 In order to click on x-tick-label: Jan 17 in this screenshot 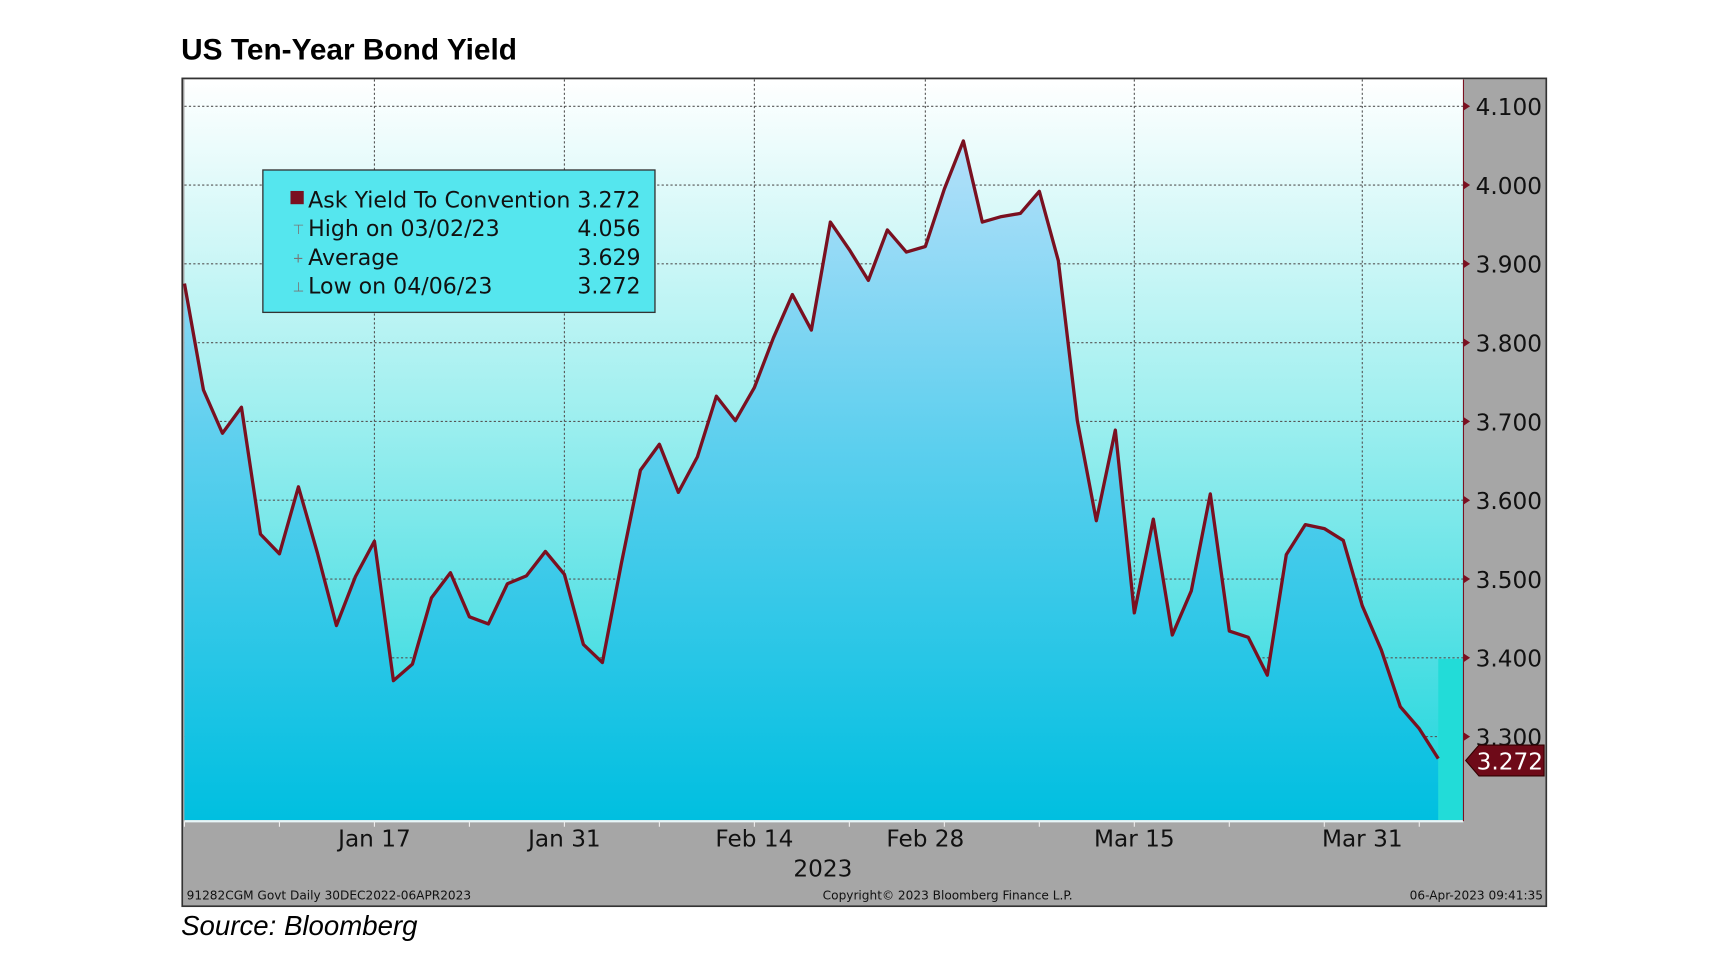, I will do `click(373, 839)`.